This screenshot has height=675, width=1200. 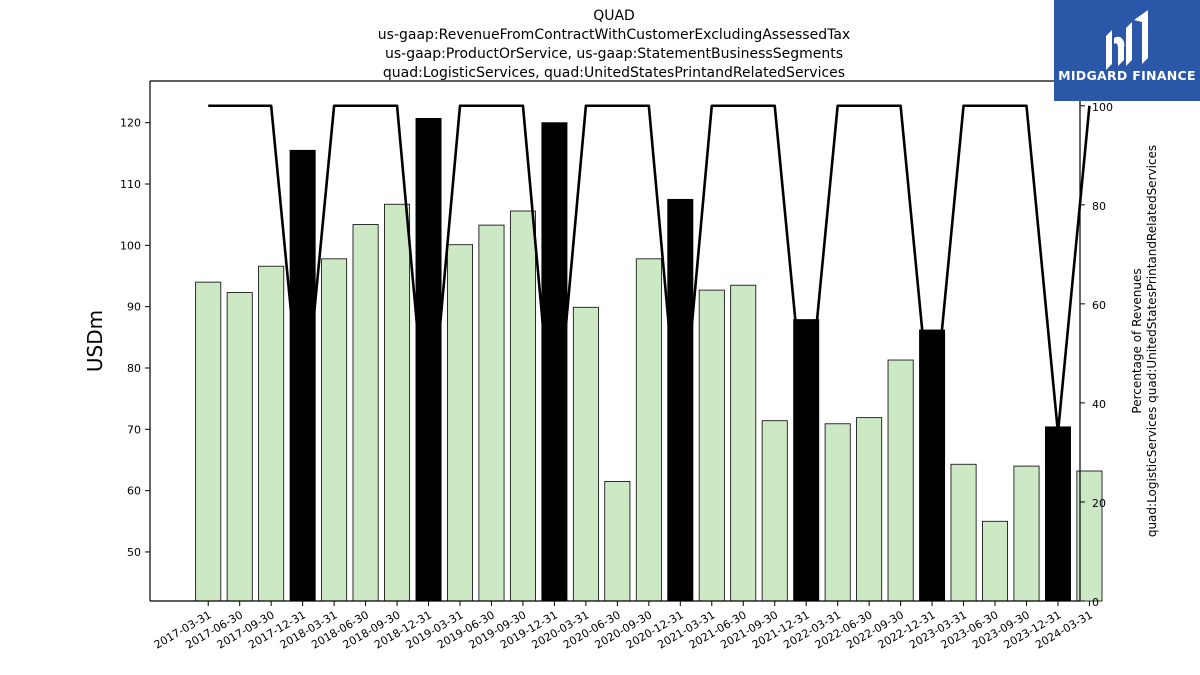 What do you see at coordinates (1127, 75) in the screenshot?
I see `brand-logo-text: MIDGARD FINANCE` at bounding box center [1127, 75].